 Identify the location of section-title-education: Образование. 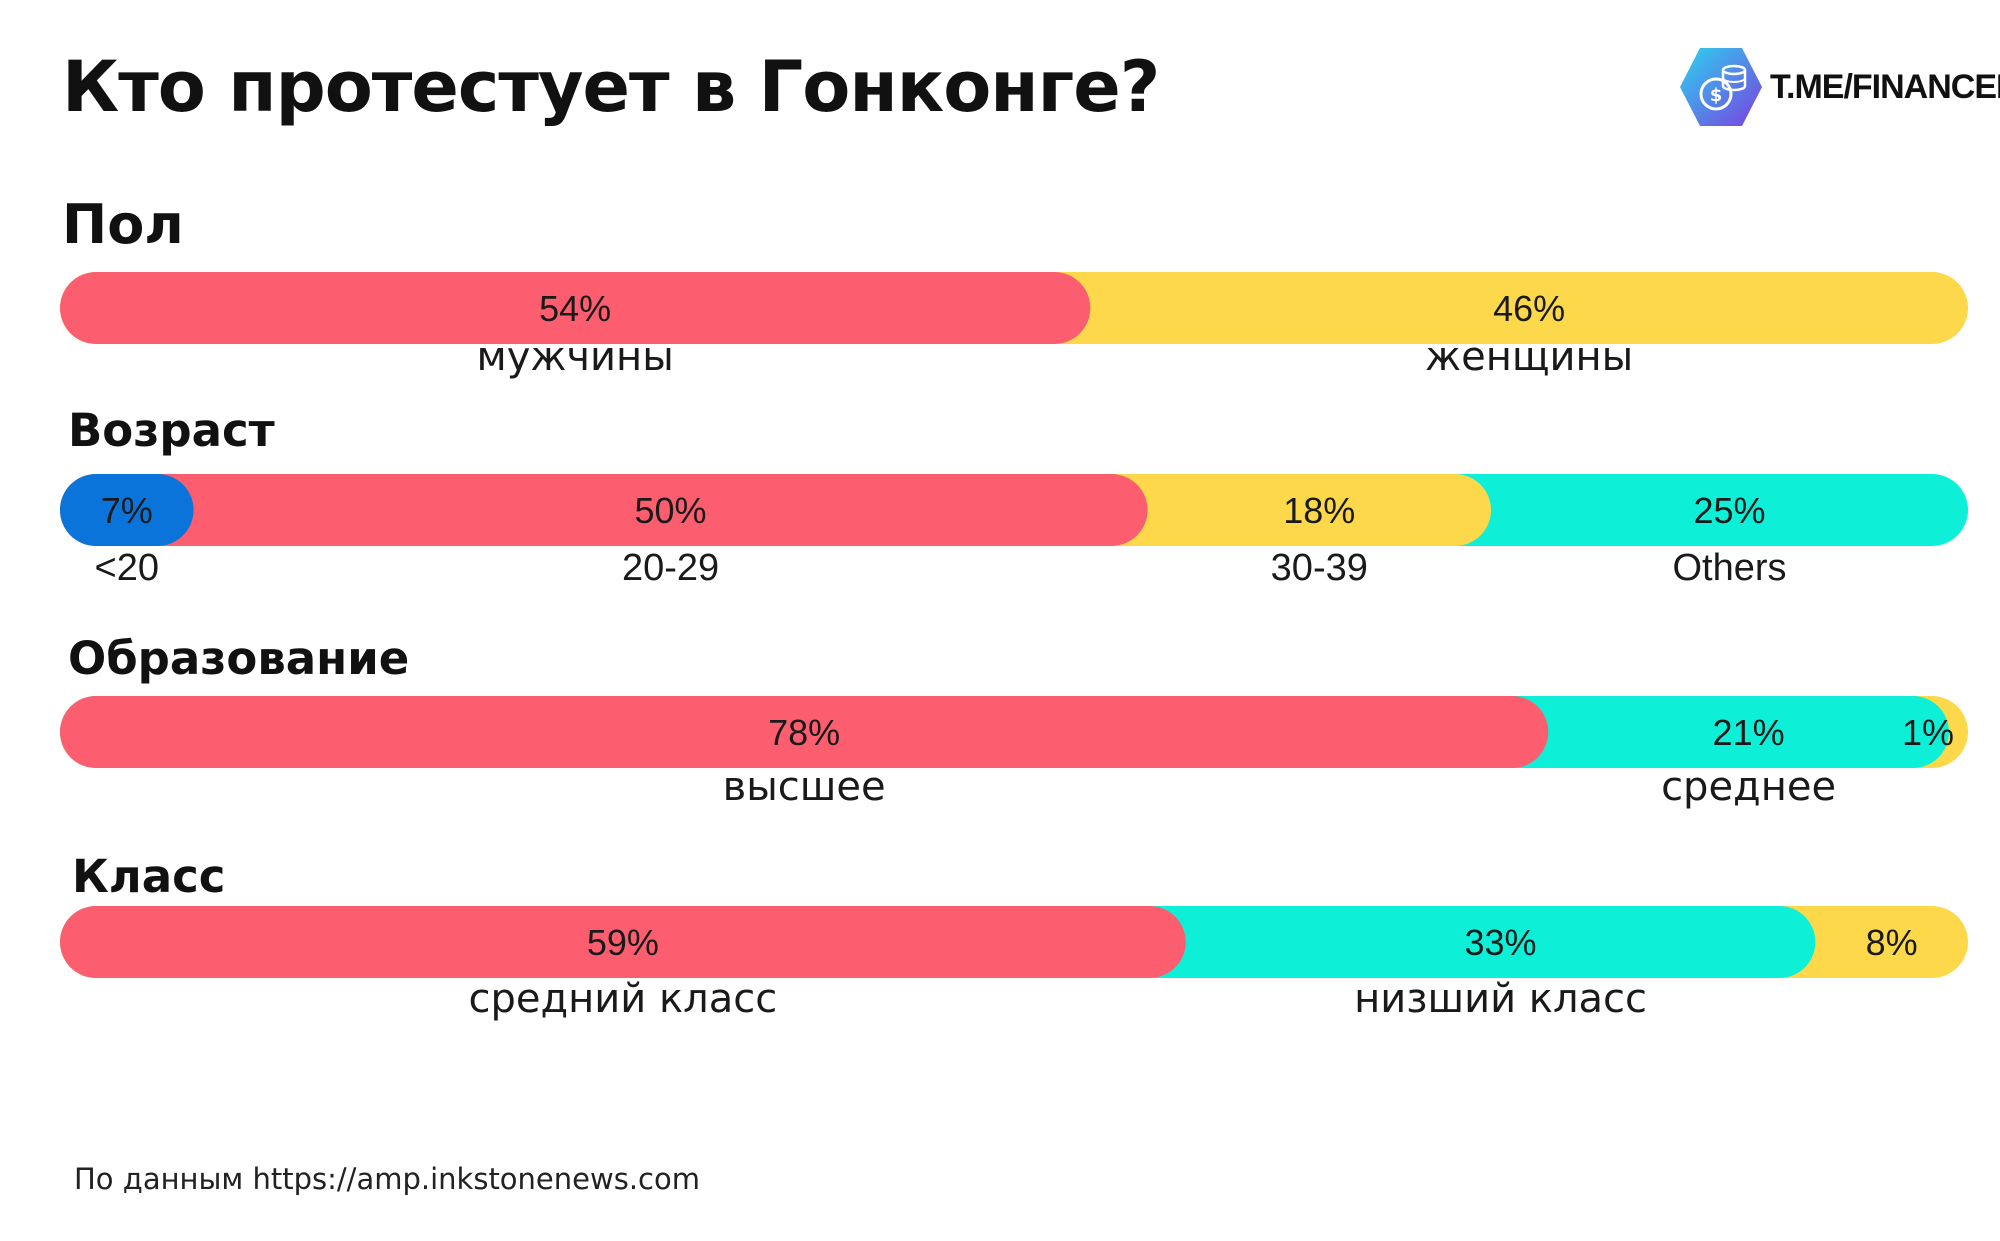
(239, 658).